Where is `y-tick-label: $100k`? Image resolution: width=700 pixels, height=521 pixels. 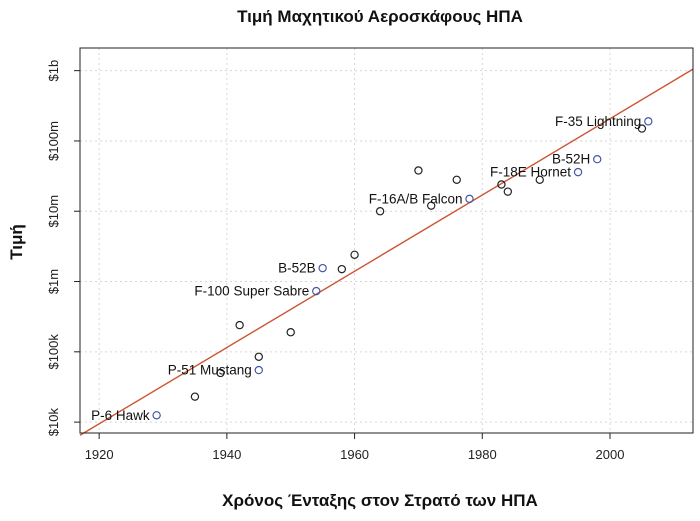 y-tick-label: $100k is located at coordinates (53, 352).